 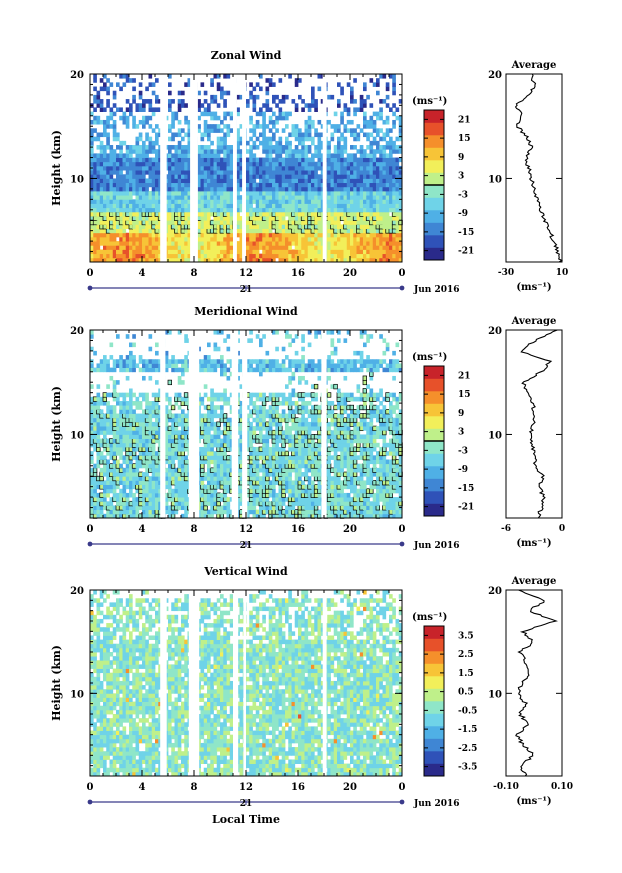 What do you see at coordinates (77, 179) in the screenshot?
I see `y-tick-label: 10` at bounding box center [77, 179].